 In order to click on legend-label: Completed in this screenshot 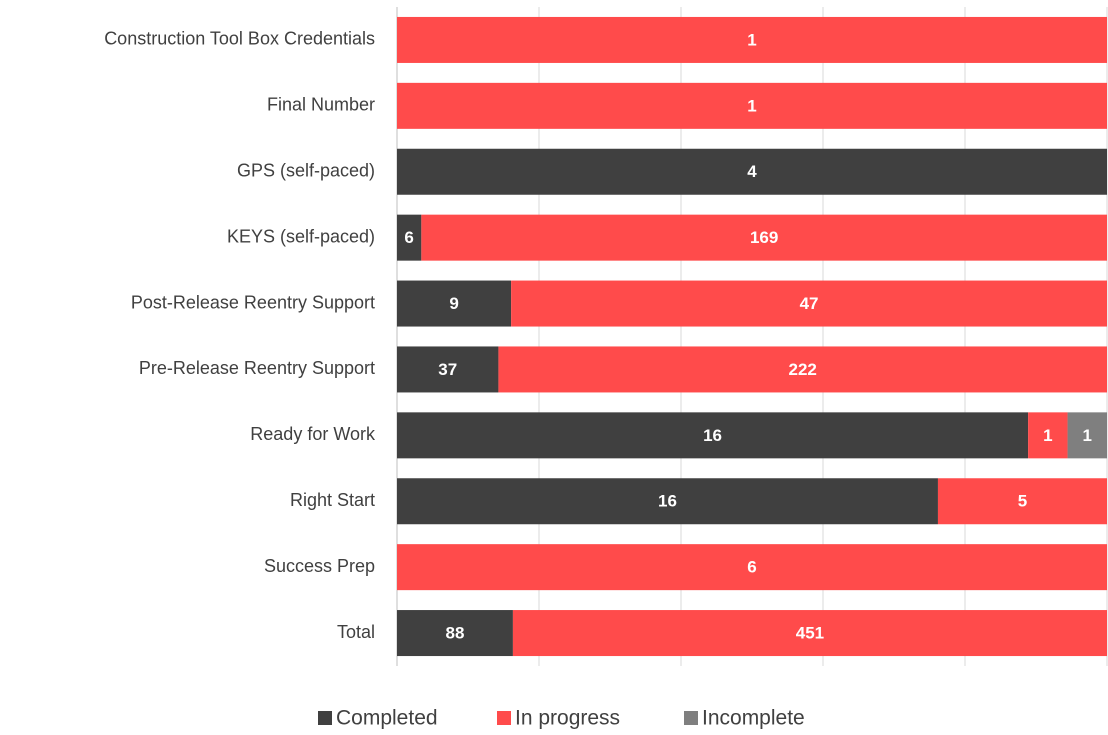, I will do `click(387, 718)`.